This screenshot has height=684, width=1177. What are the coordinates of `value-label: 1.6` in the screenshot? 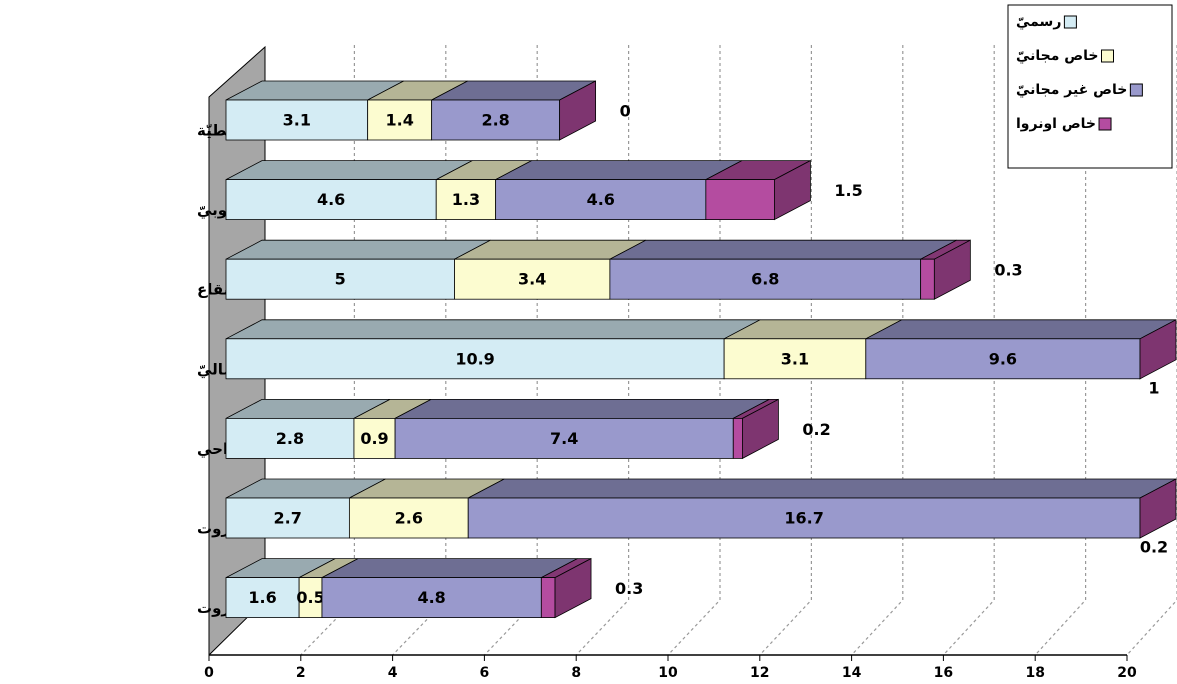 It's located at (262, 597).